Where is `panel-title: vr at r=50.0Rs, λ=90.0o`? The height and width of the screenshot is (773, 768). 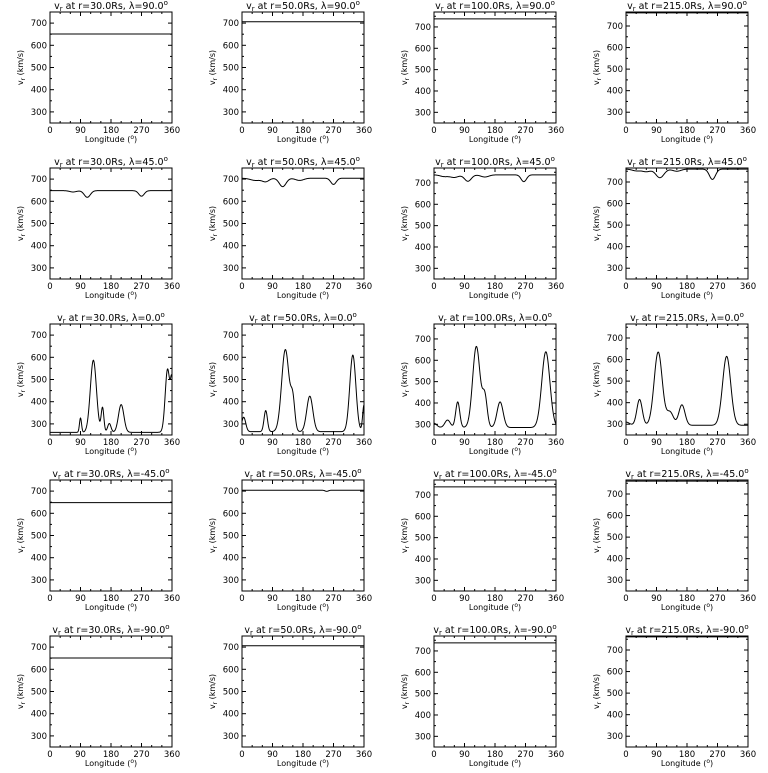 panel-title: vr at r=50.0Rs, λ=90.0o is located at coordinates (303, 6).